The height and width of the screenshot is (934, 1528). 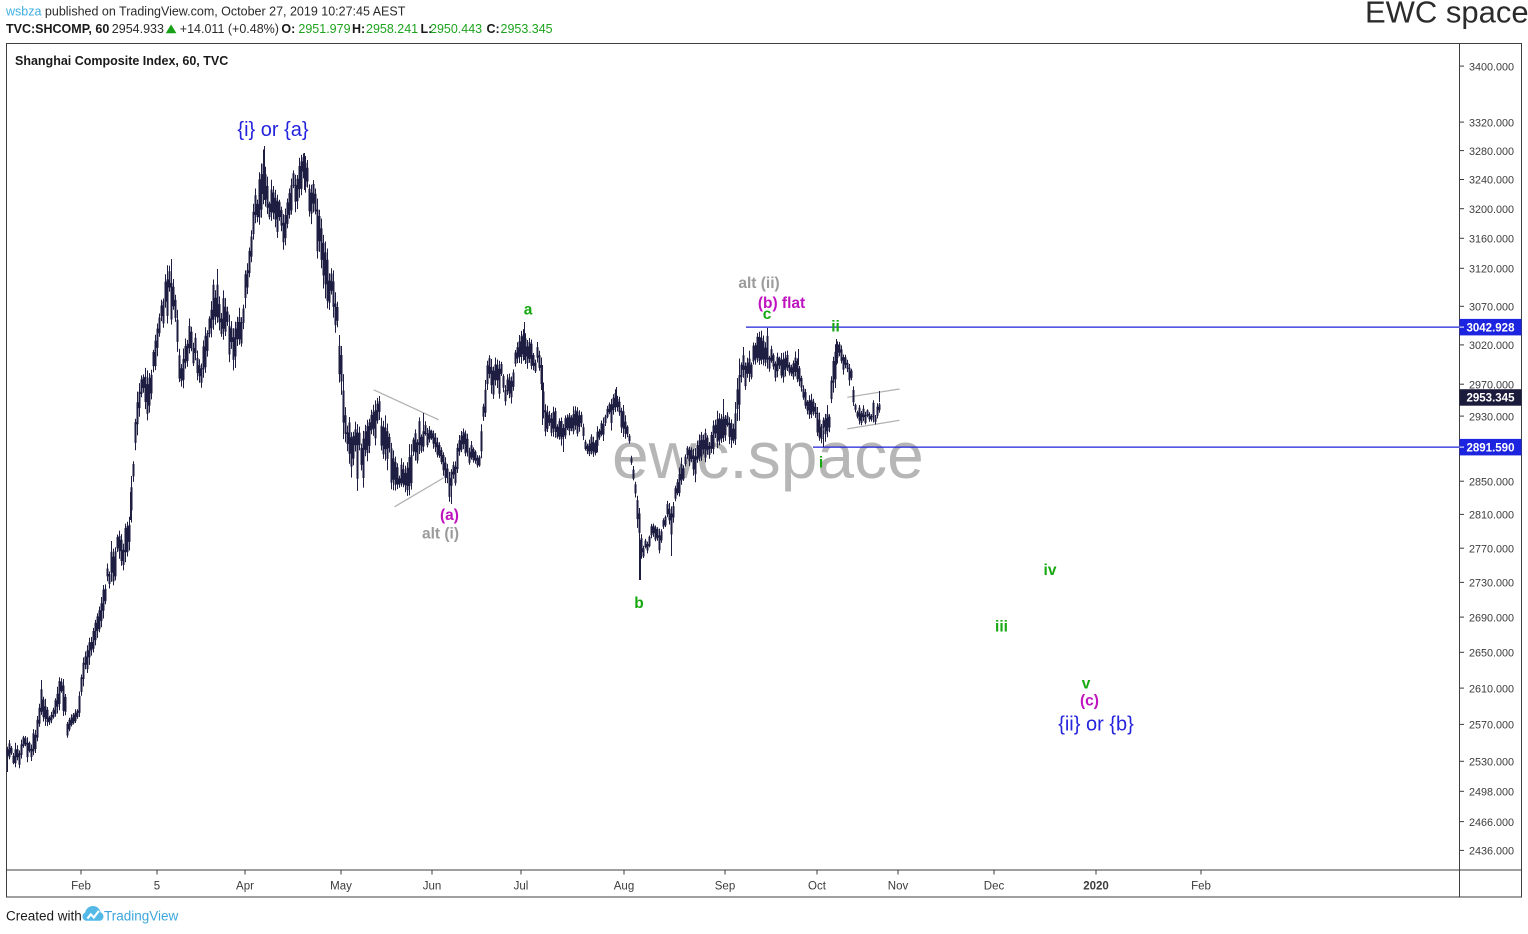 What do you see at coordinates (44, 916) in the screenshot?
I see `svg-text: Created with` at bounding box center [44, 916].